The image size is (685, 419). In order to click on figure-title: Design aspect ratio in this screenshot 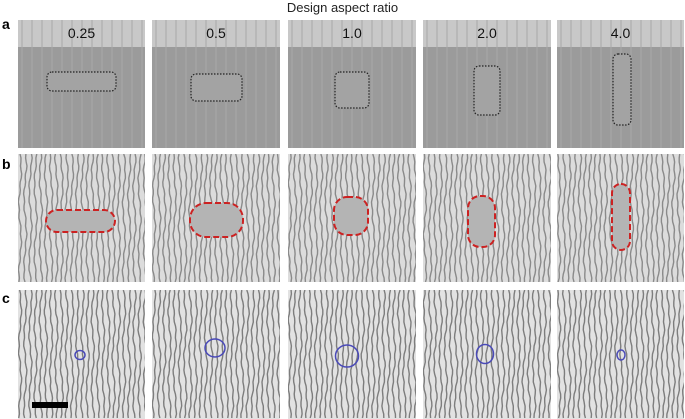, I will do `click(342, 7)`.